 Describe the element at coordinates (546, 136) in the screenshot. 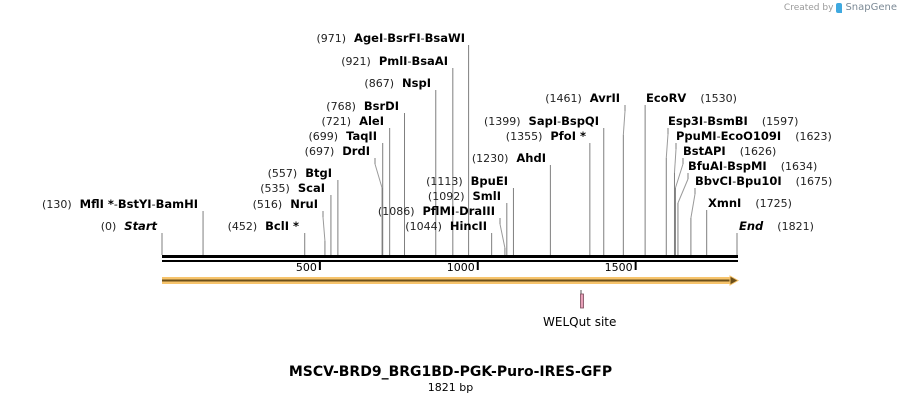

I see `site-label-pfoi: (1355) PfoI *` at that location.